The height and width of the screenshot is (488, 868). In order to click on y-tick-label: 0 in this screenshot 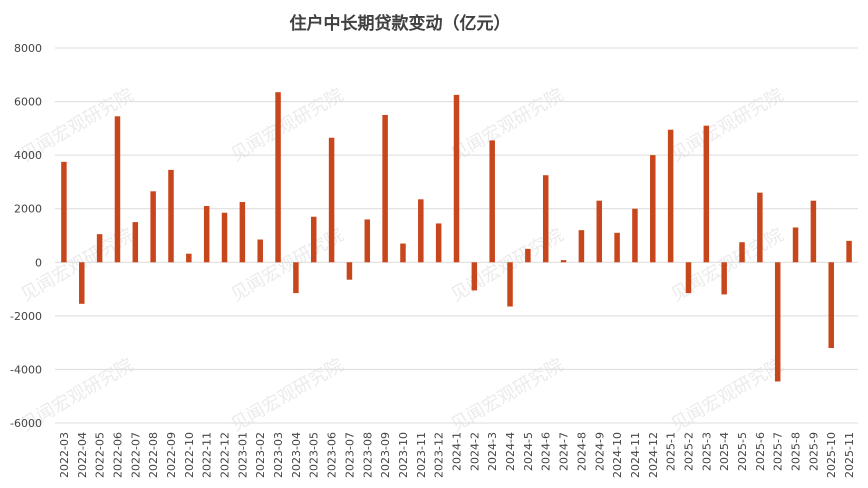, I will do `click(38, 262)`.